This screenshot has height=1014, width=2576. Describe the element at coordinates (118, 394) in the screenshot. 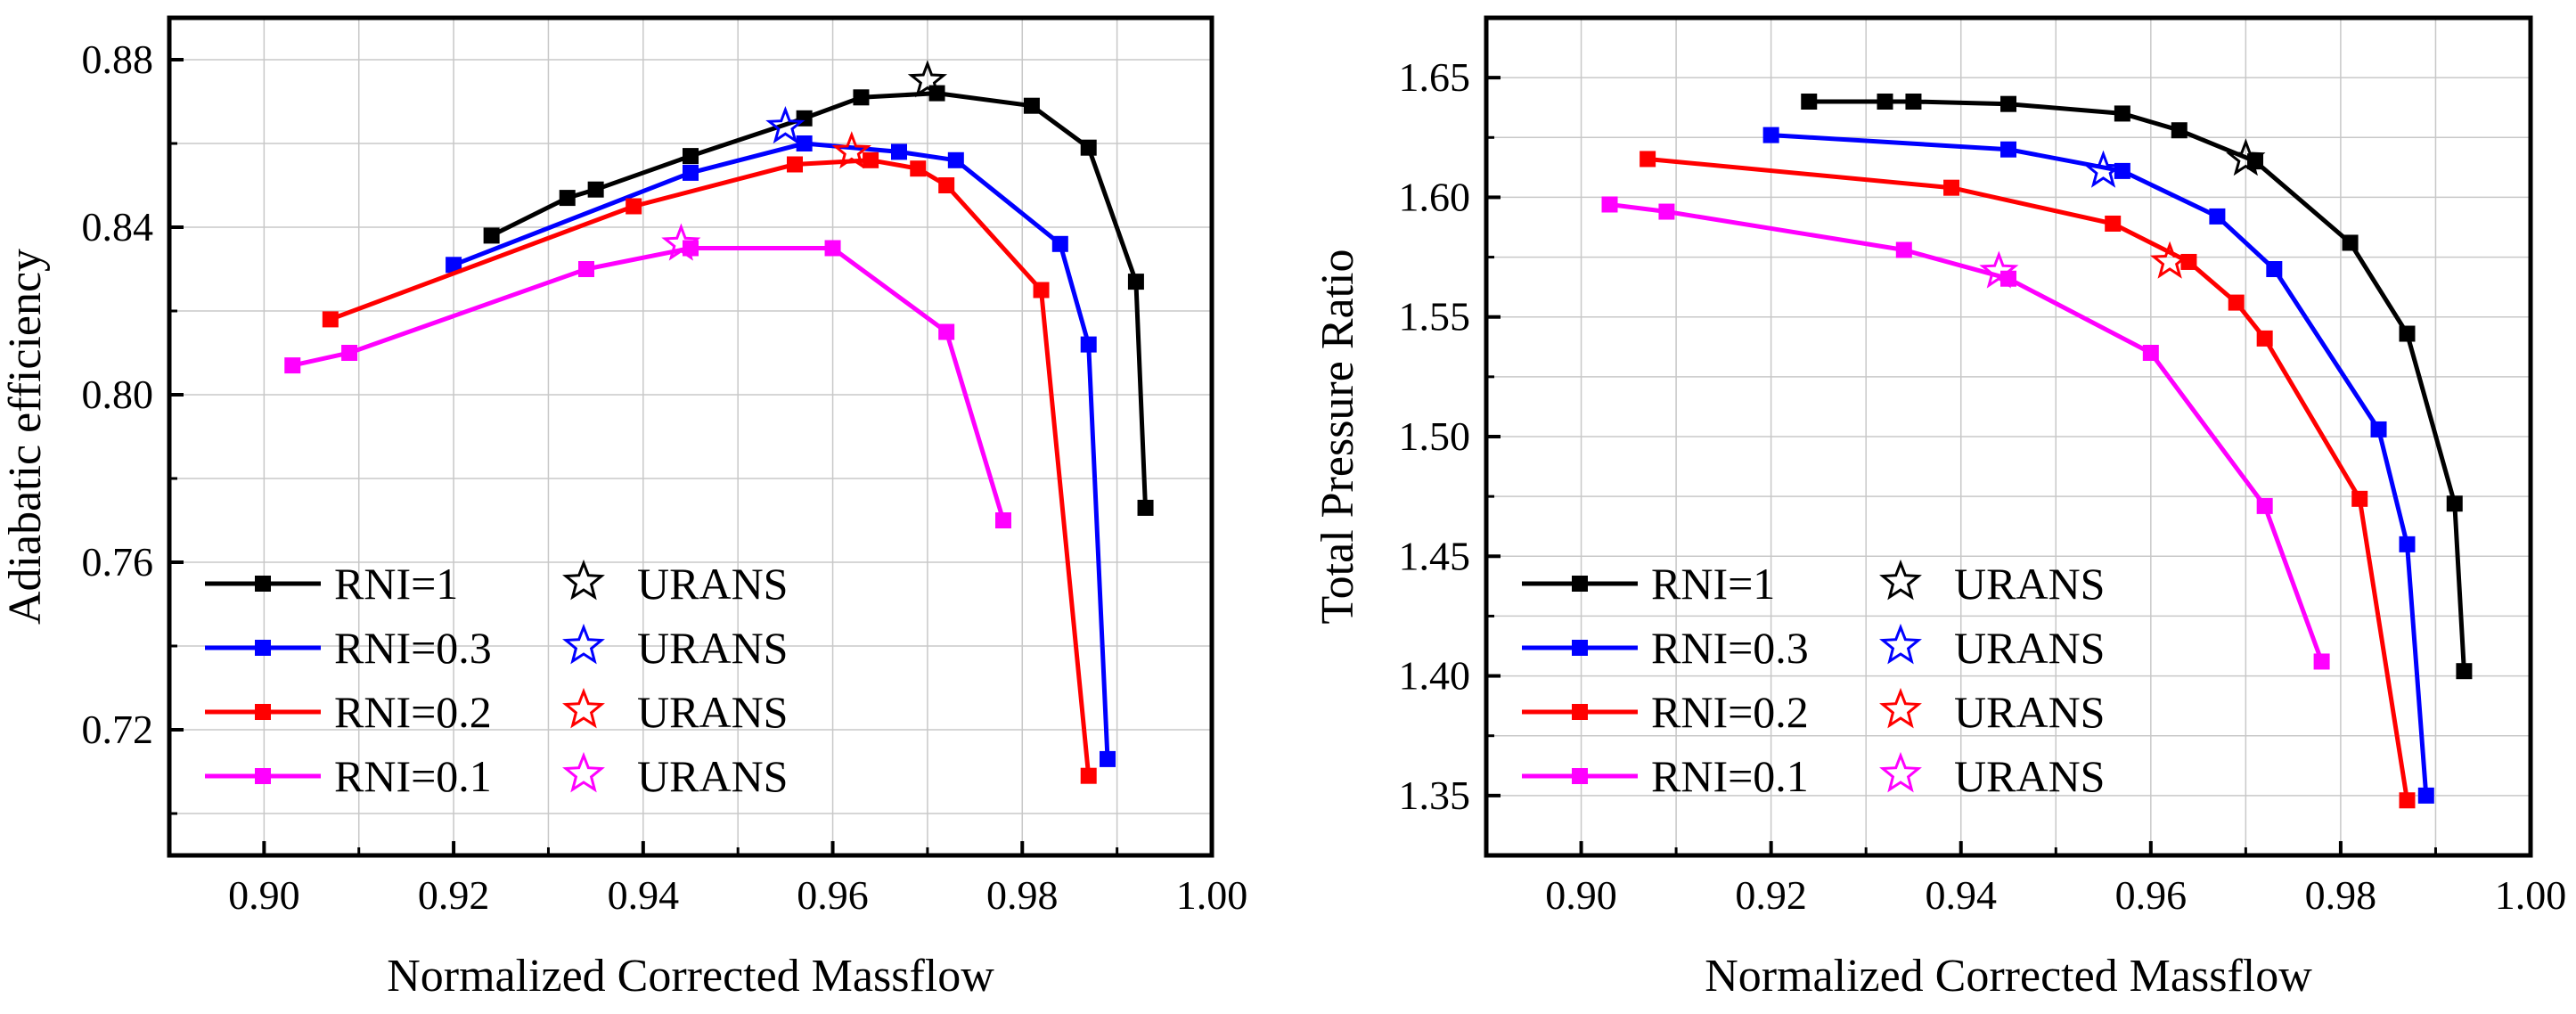

I see `y-tick-label: 0.80` at that location.